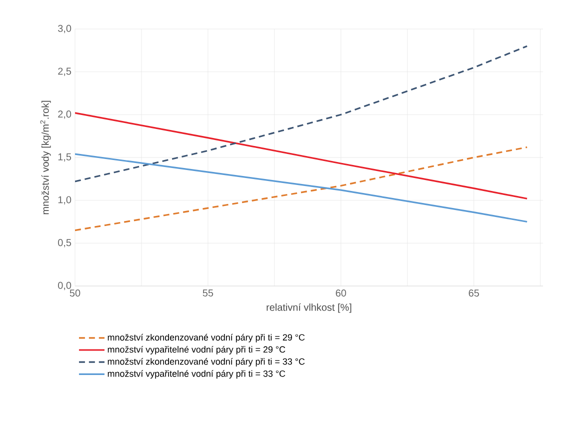 The image size is (570, 443). Describe the element at coordinates (341, 293) in the screenshot. I see `x-tick-label: 60` at that location.